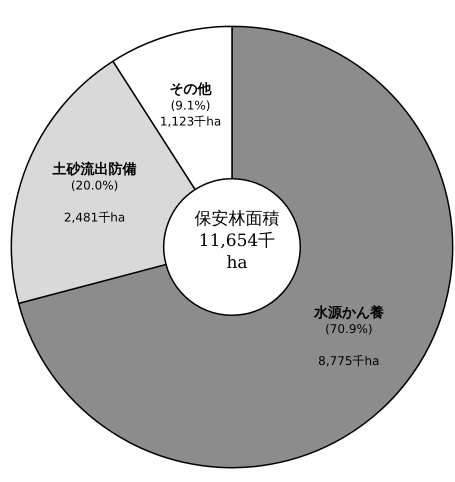 Image resolution: width=455 pixels, height=482 pixels. I want to click on text: (20.0%) 2,481千ha, so click(95, 201).